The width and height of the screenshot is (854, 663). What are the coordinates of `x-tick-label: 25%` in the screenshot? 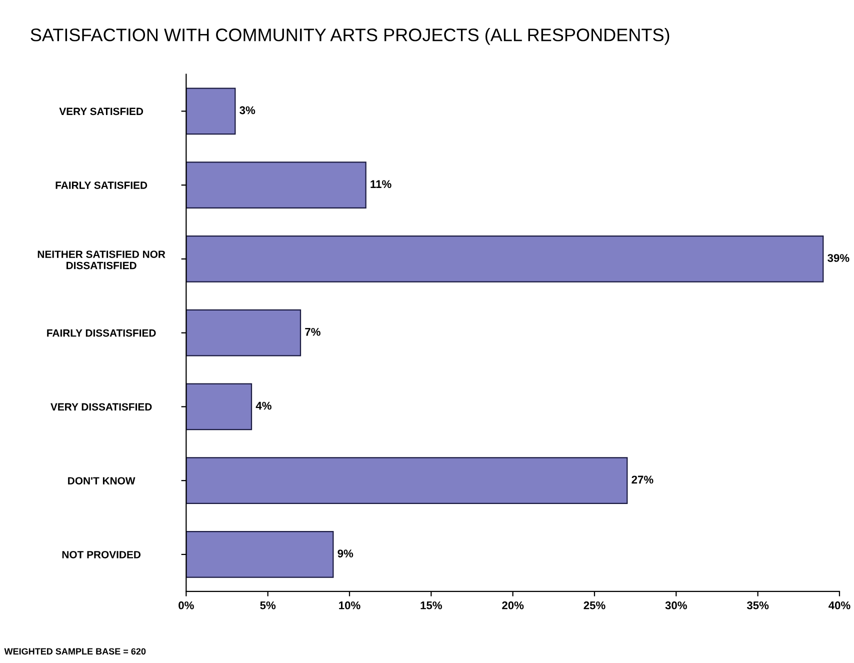 It's located at (595, 605).